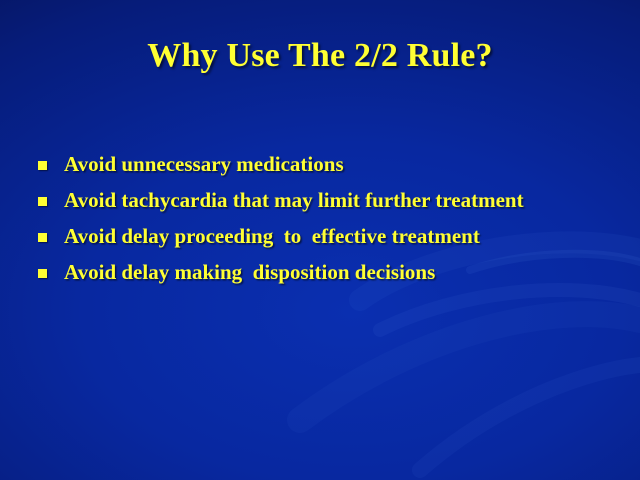 This screenshot has width=640, height=480. Describe the element at coordinates (250, 272) in the screenshot. I see `bullet-text: Avoid delay making disposition decisions` at that location.